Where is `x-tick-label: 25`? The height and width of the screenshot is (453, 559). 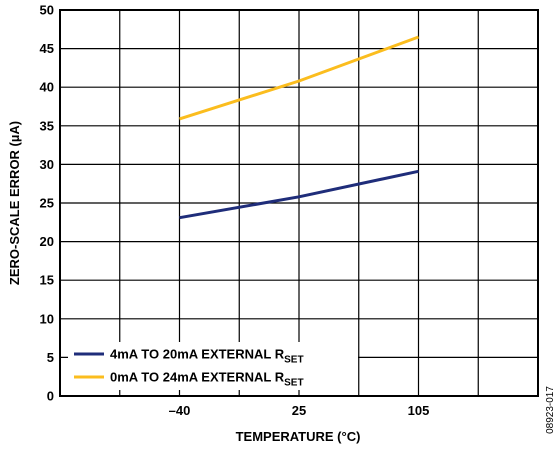 x-tick-label: 25 is located at coordinates (299, 410).